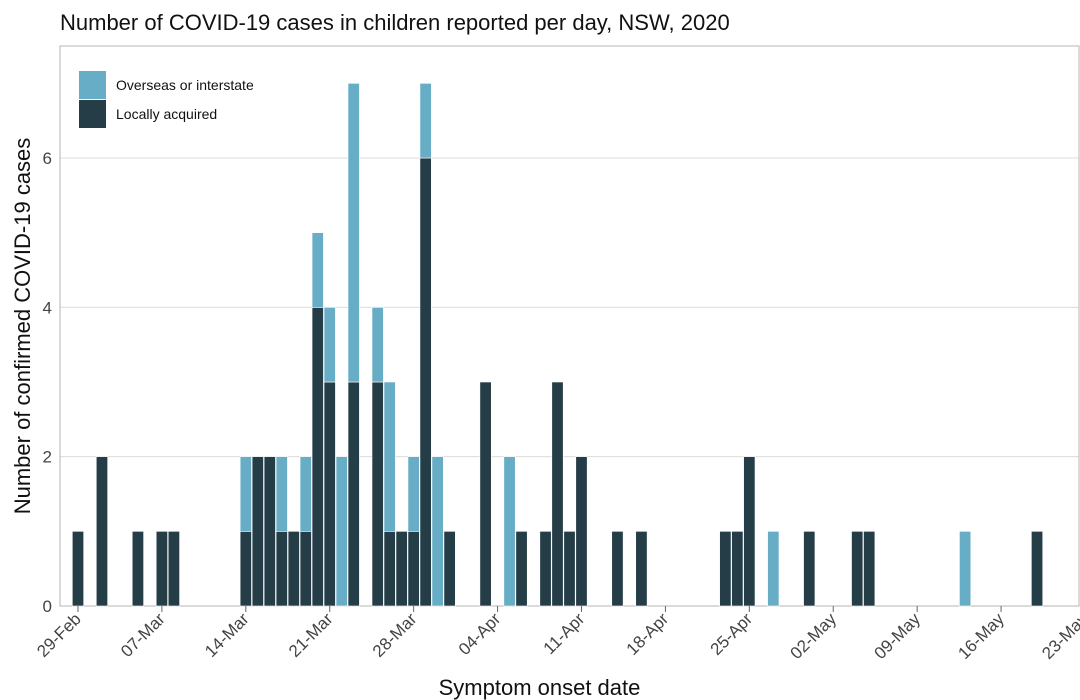  Describe the element at coordinates (732, 634) in the screenshot. I see `x-tick-label-8: 25-Apr` at that location.